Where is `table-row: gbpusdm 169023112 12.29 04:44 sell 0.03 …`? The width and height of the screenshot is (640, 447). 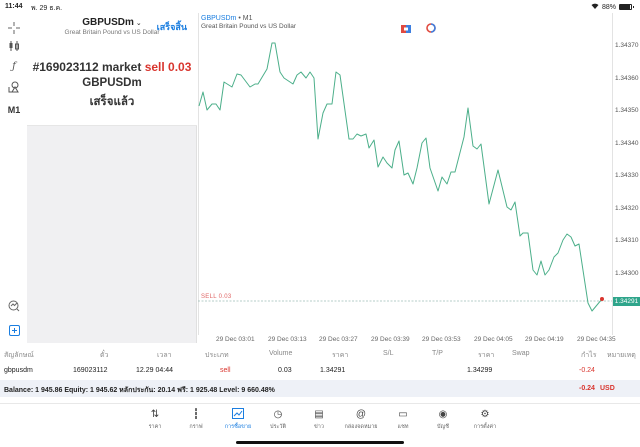 table-row: gbpusdm 169023112 12.29 04:44 sell 0.03 … is located at coordinates (320, 371).